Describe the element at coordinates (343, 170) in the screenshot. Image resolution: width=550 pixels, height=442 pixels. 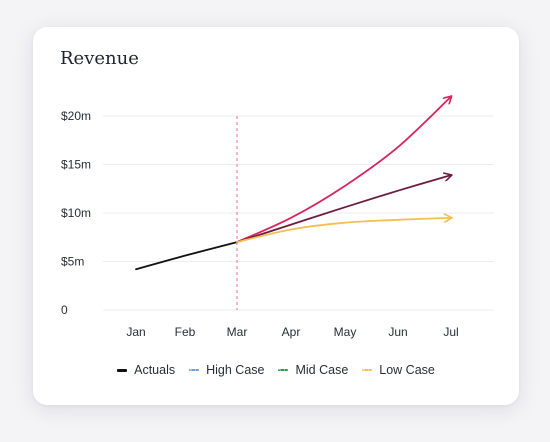
I see `series-line-high-case` at that location.